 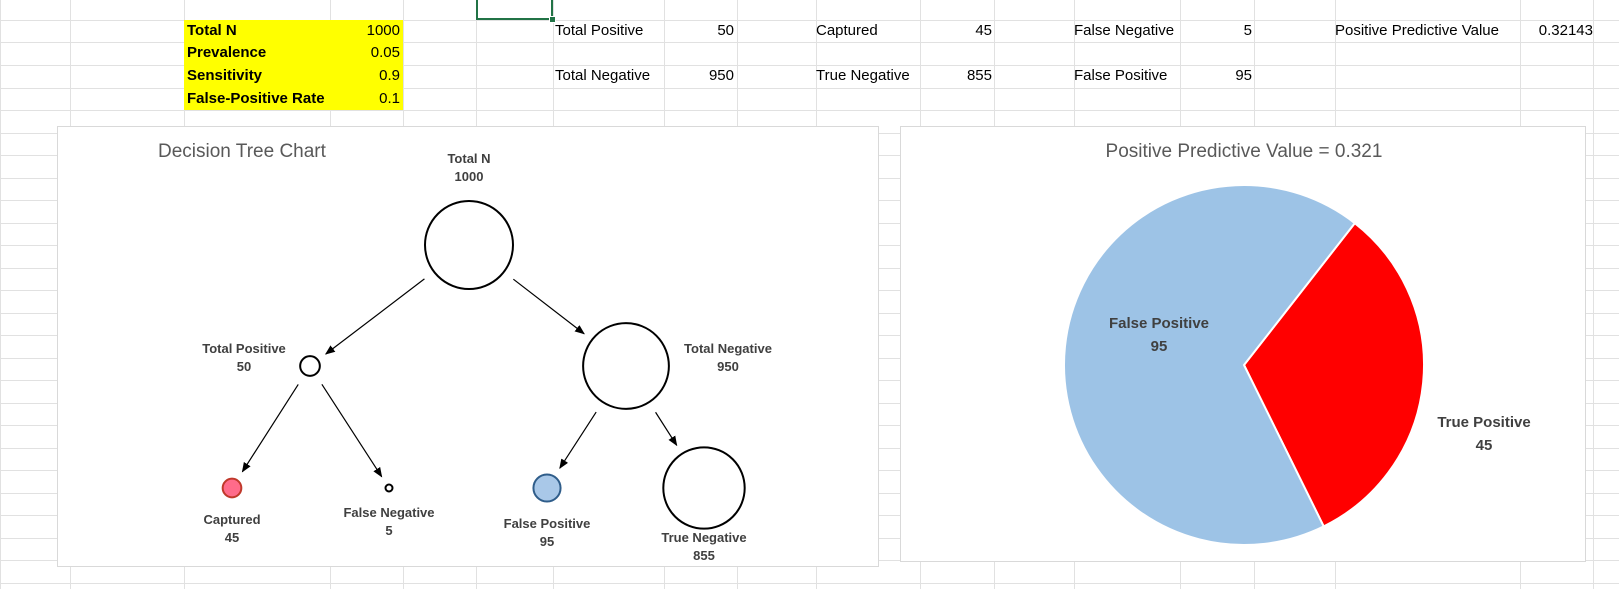 I want to click on input-highlight, so click(x=293, y=65).